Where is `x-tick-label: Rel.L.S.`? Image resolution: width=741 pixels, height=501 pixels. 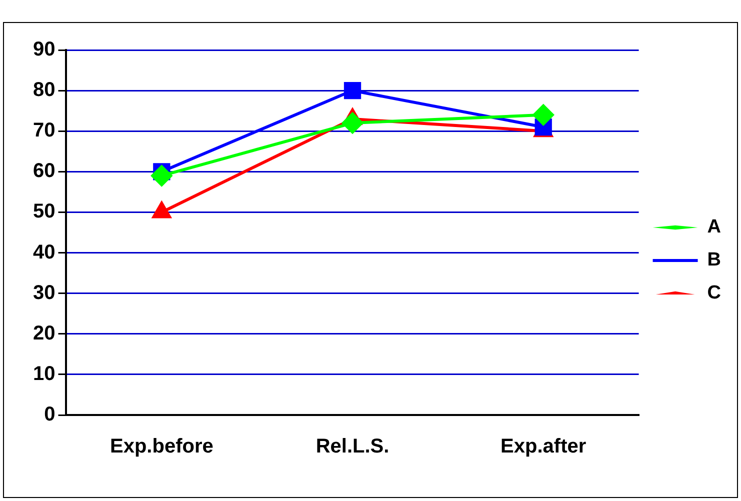
x-tick-label: Rel.L.S. is located at coordinates (353, 447).